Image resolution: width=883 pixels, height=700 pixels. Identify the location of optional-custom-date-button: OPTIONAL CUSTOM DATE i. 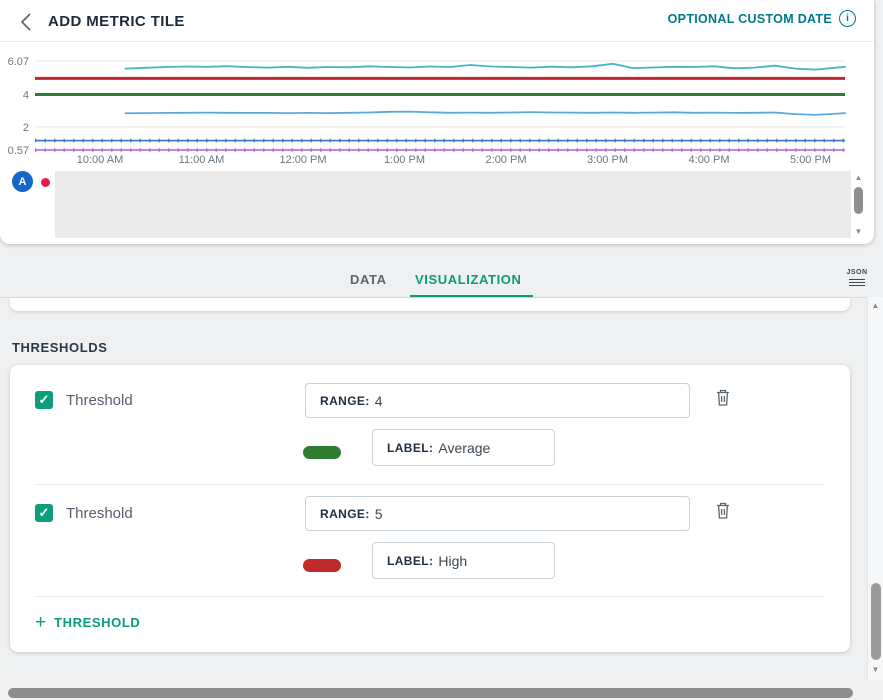
(762, 18).